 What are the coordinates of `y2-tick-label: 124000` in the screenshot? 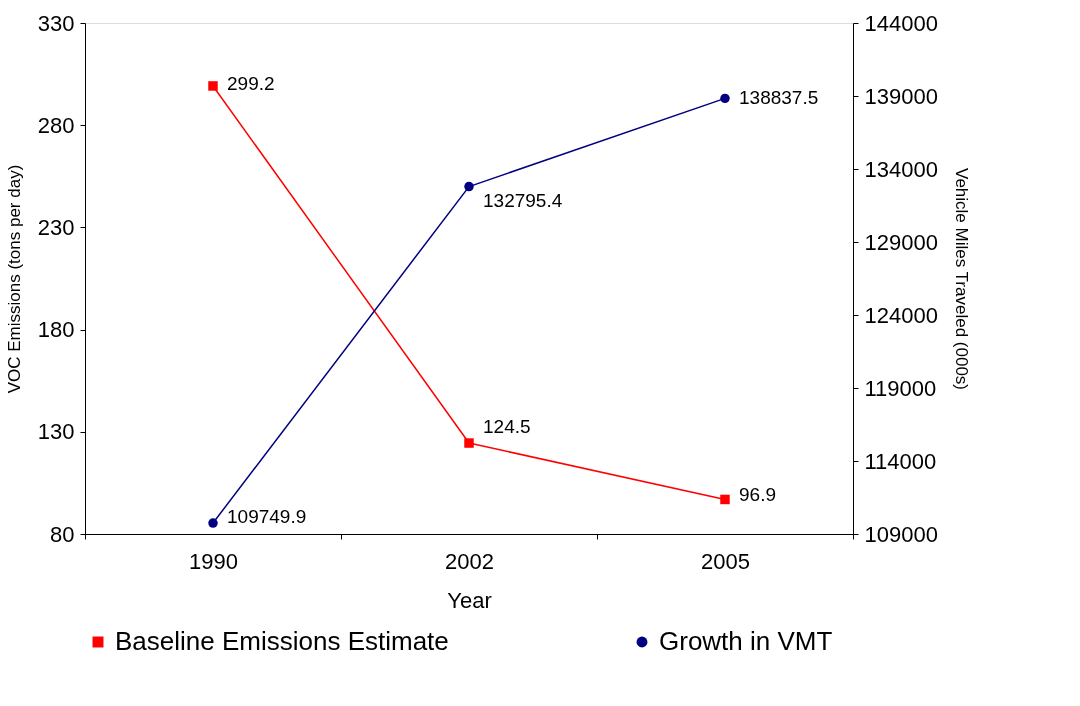 It's located at (901, 315).